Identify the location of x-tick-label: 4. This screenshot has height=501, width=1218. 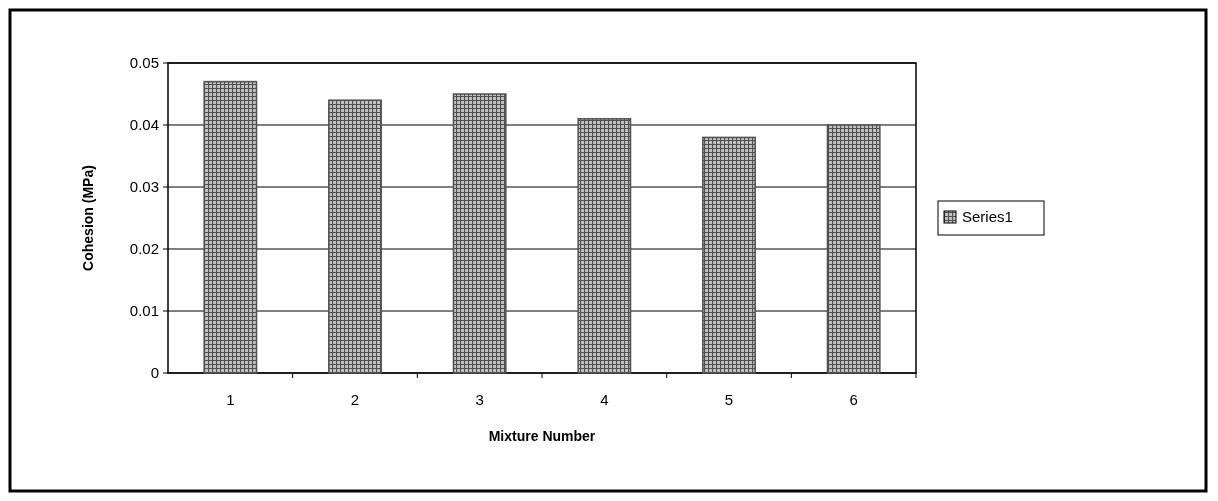
(604, 399).